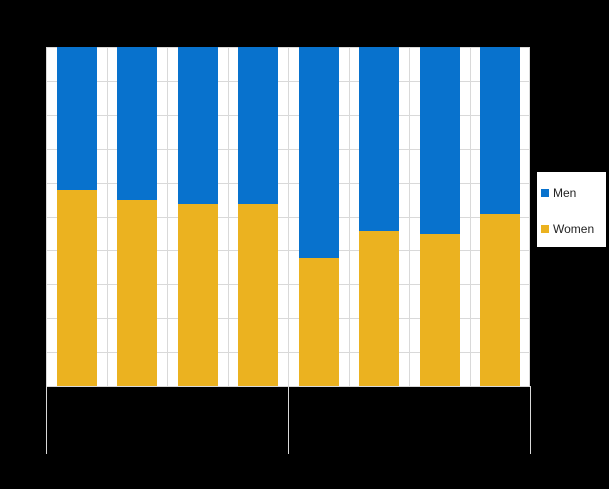 The image size is (609, 489). I want to click on legend-label: Women, so click(574, 229).